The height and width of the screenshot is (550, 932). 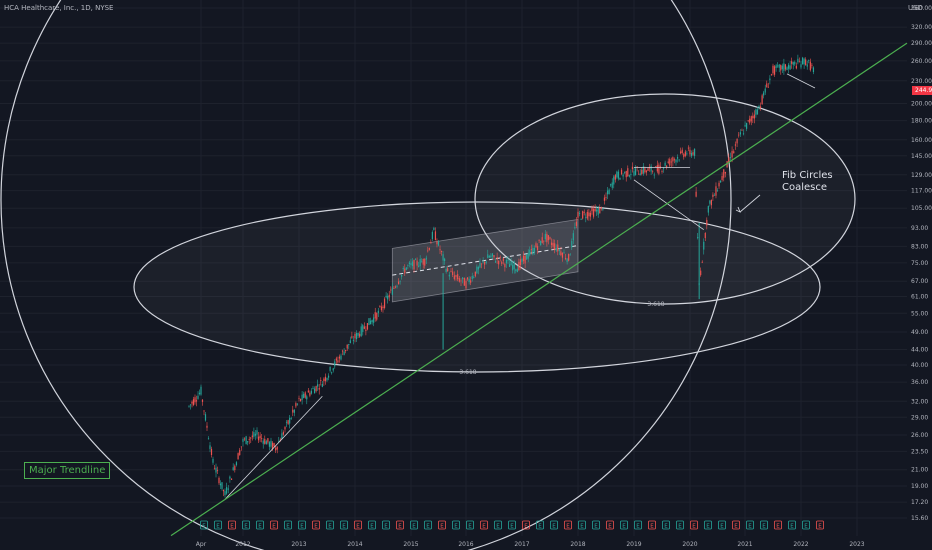 What do you see at coordinates (467, 372) in the screenshot?
I see `fib-ratio-label-1: 3.618` at bounding box center [467, 372].